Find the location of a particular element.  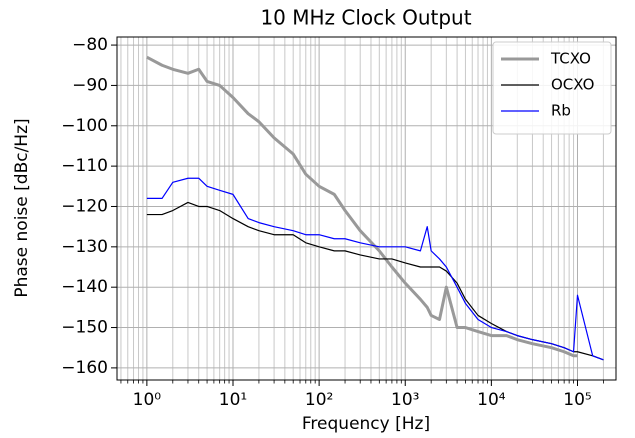

y-tick-label: −140 is located at coordinates (84, 287).